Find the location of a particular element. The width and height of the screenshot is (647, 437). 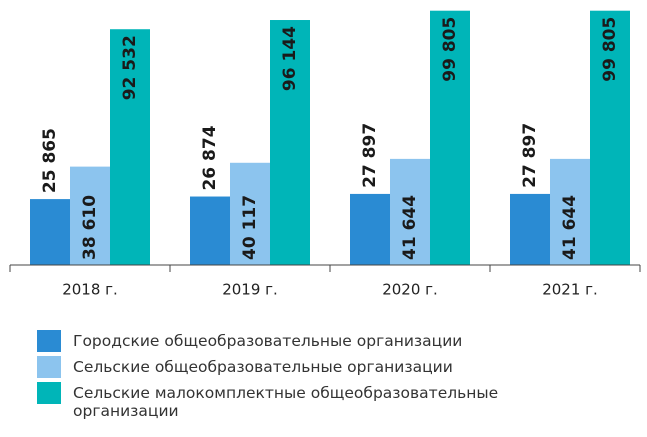

x-tick-label: 2019 г. is located at coordinates (250, 290).